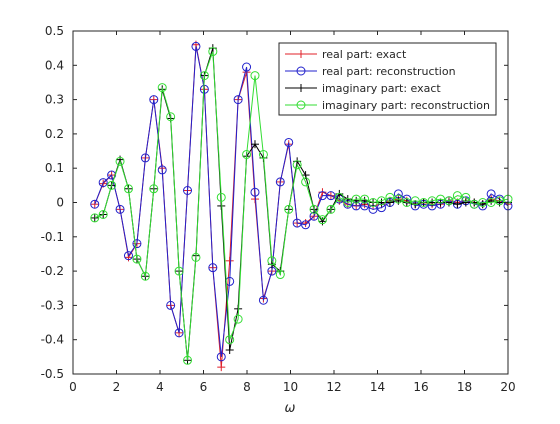 The image size is (560, 424). I want to click on y-tick-label: -0.3, so click(52, 305).